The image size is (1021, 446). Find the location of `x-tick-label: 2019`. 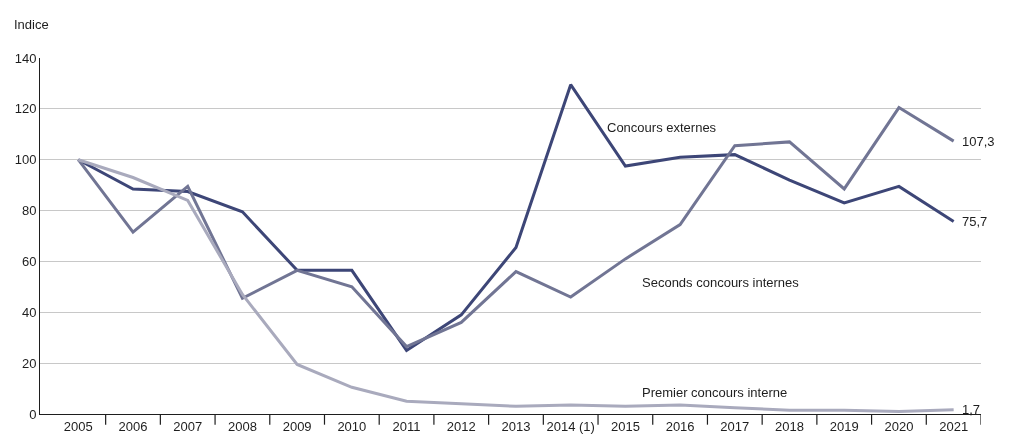

x-tick-label: 2019 is located at coordinates (844, 426).